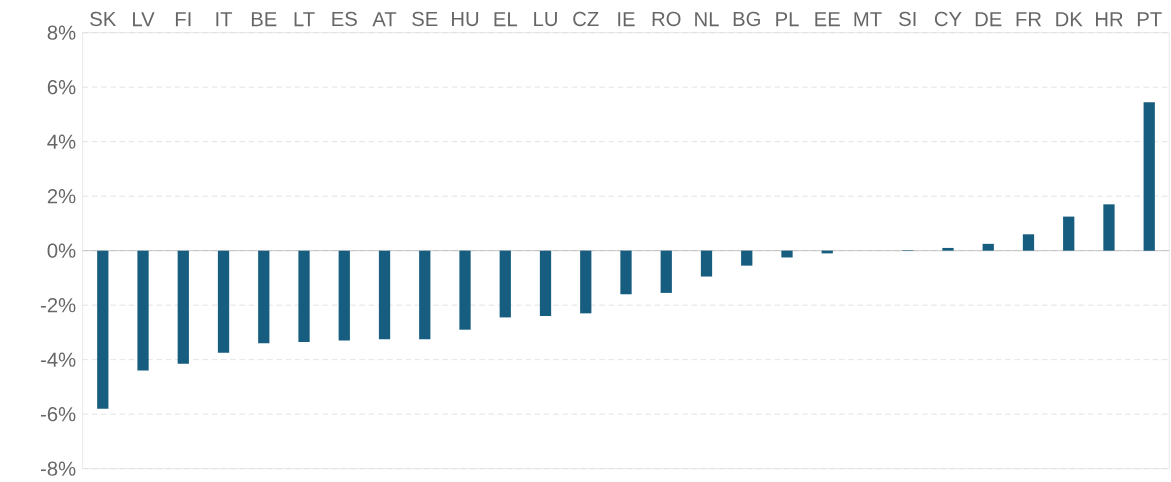 Image resolution: width=1171 pixels, height=482 pixels. I want to click on x-tick-label: BG, so click(746, 19).